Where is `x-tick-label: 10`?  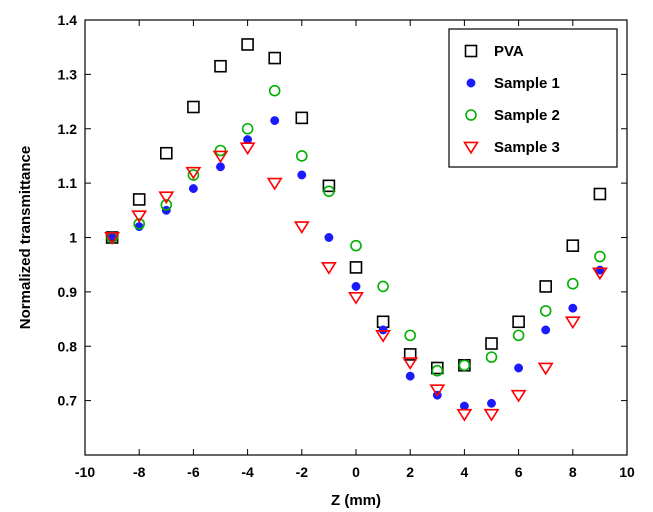
x-tick-label: 10 is located at coordinates (627, 472).